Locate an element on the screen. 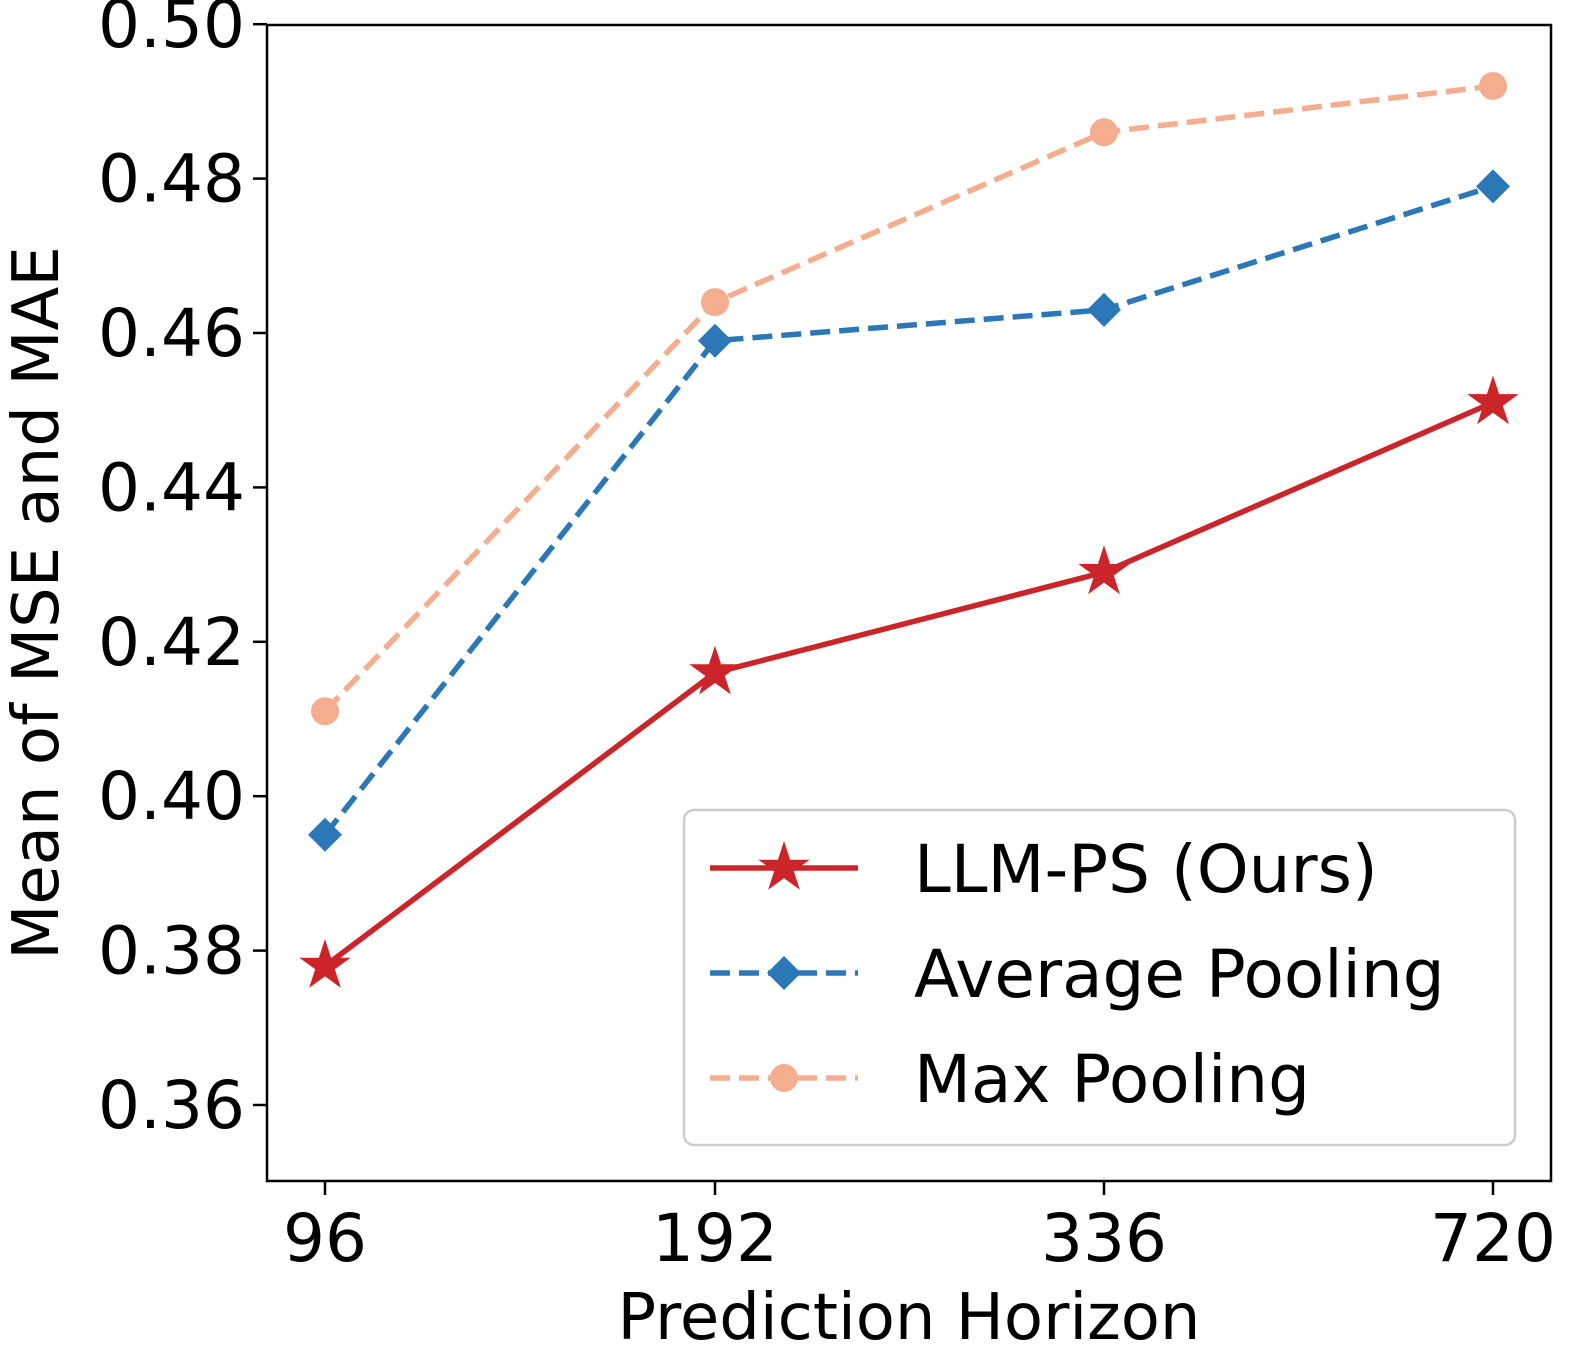 The width and height of the screenshot is (1578, 1352). legend-entry: Max Pooling is located at coordinates (1010, 1079).